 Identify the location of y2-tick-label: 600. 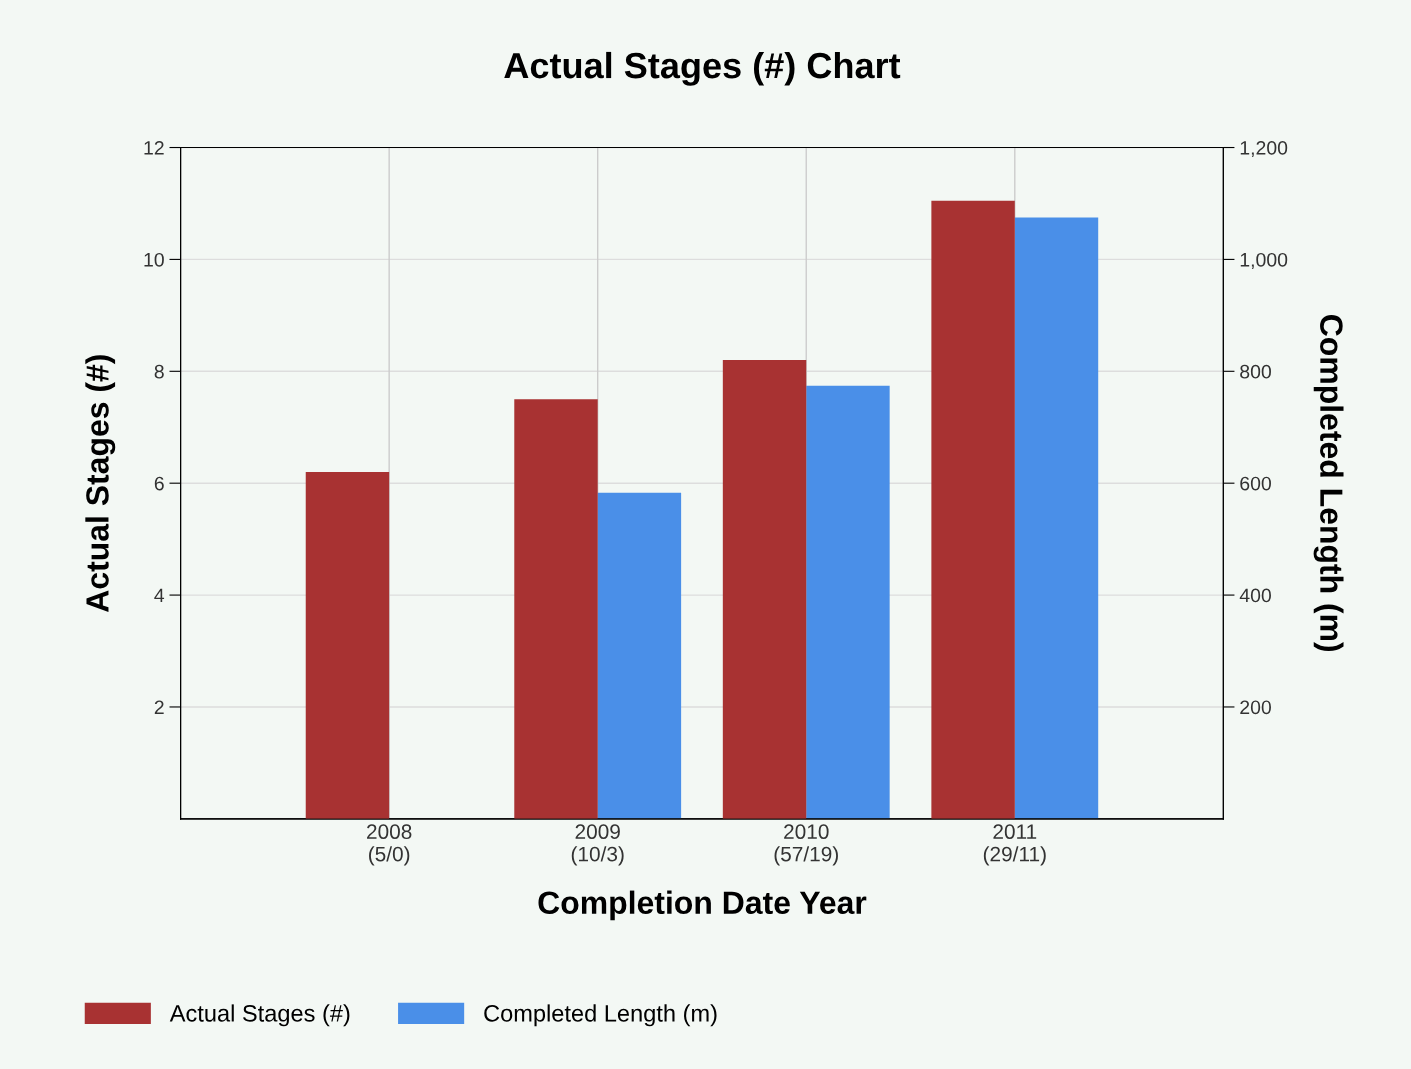
(1255, 483).